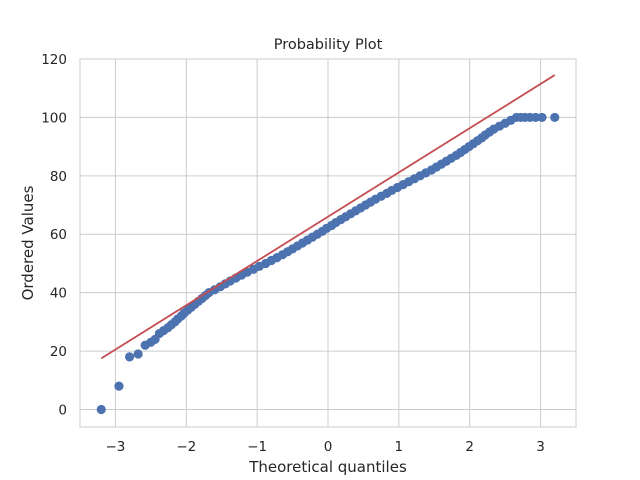  What do you see at coordinates (328, 447) in the screenshot?
I see `x-tick-label: 0` at bounding box center [328, 447].